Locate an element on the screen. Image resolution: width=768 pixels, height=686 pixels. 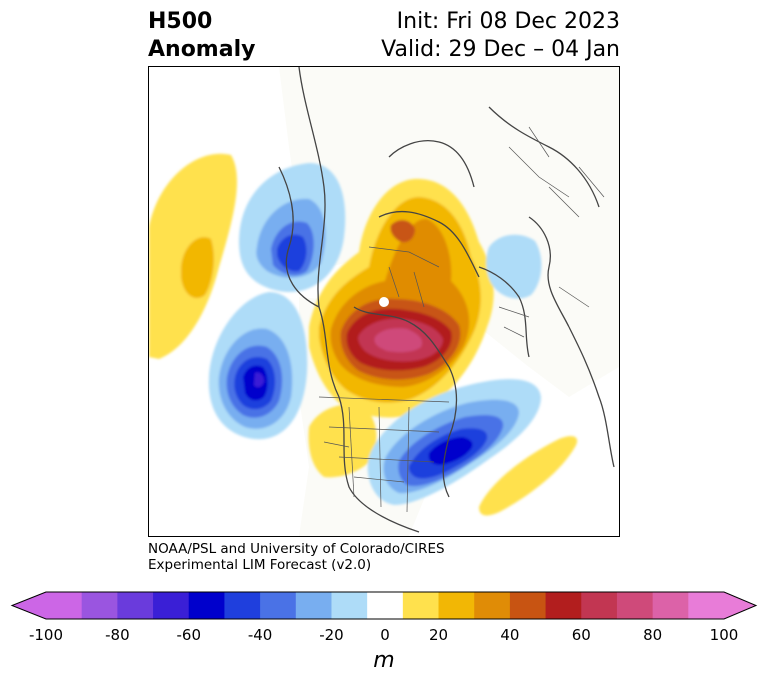
colorbar-tick-label: 0 is located at coordinates (385, 635).